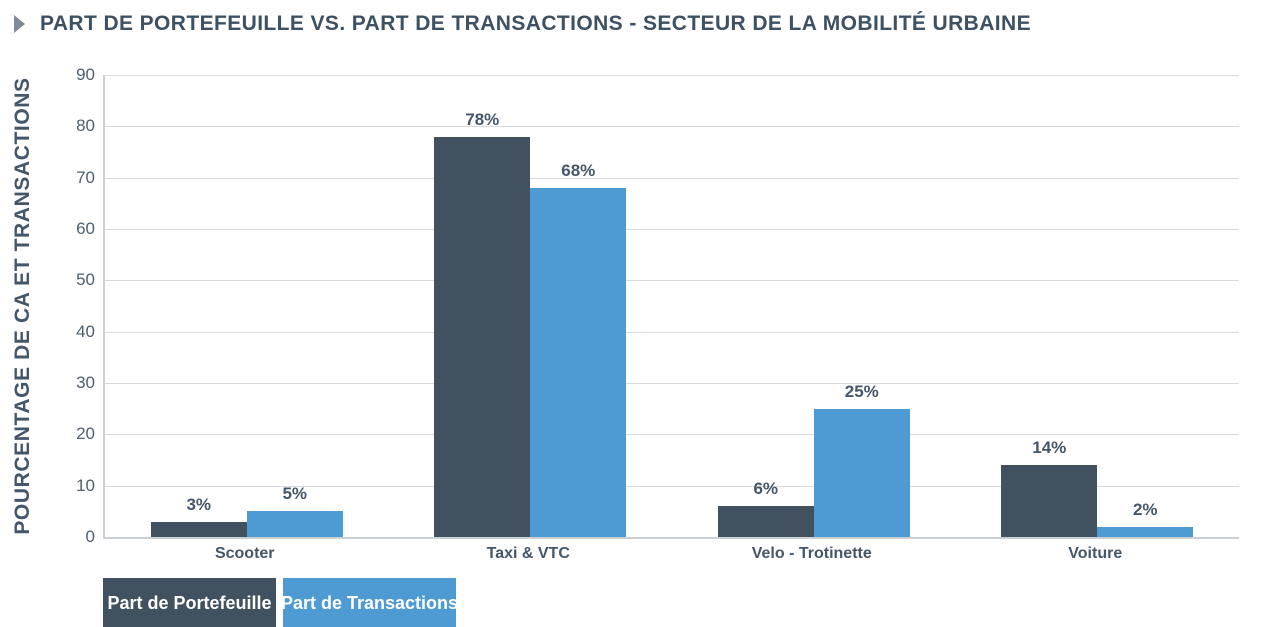 The image size is (1268, 627). What do you see at coordinates (198, 529) in the screenshot?
I see `bar-part-de-portefeuille-scooter` at bounding box center [198, 529].